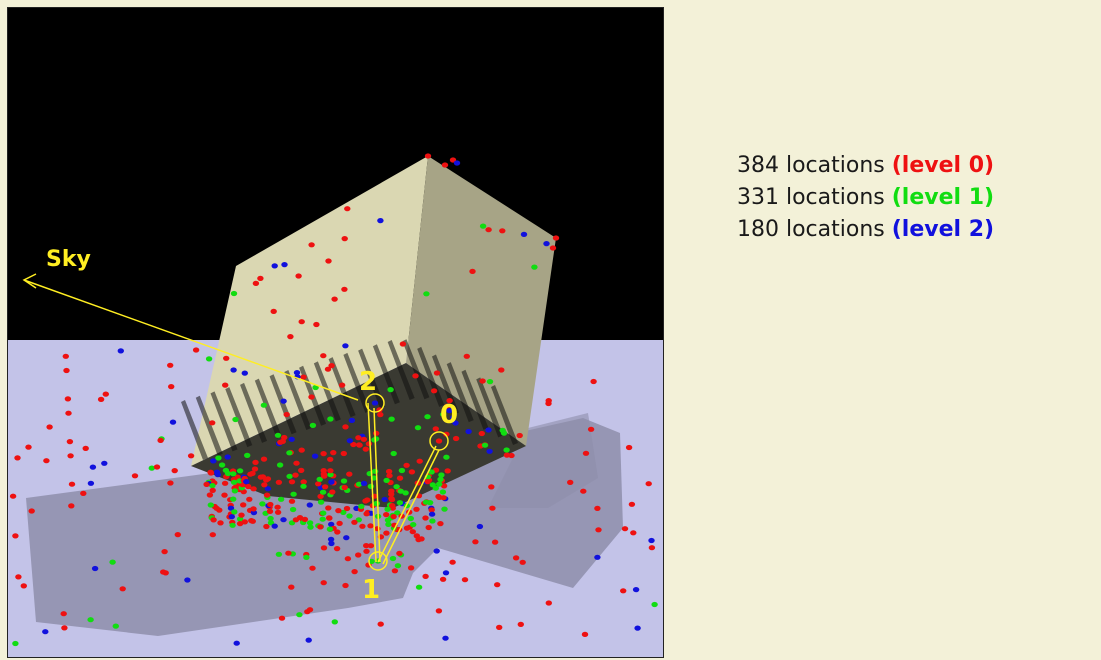 Image resolution: width=1101 pixels, height=660 pixels. Describe the element at coordinates (375, 403) in the screenshot. I see `point-2-marker` at that location.